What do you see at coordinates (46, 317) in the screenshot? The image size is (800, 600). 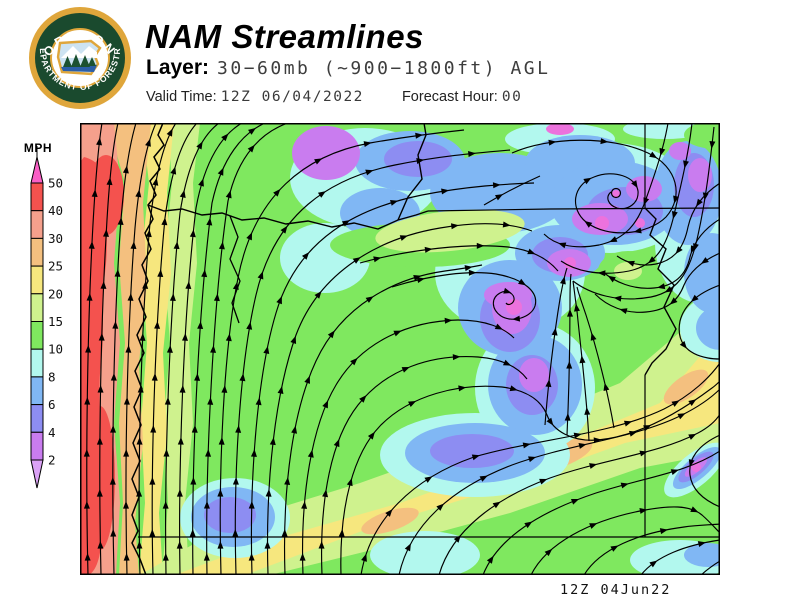 I see `wind-speed-colorbar: 50 40 30 25 20 15 10 8 6 4 2` at bounding box center [46, 317].